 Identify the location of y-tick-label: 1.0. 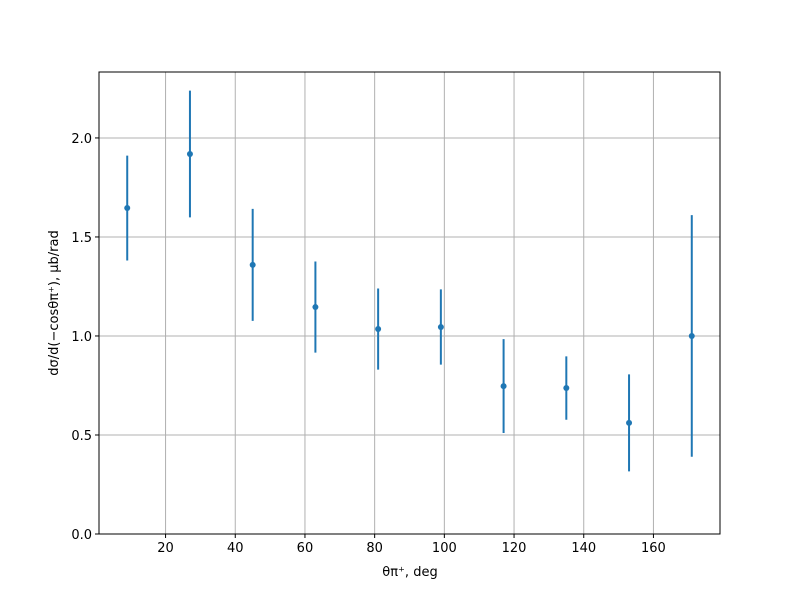
(81, 337).